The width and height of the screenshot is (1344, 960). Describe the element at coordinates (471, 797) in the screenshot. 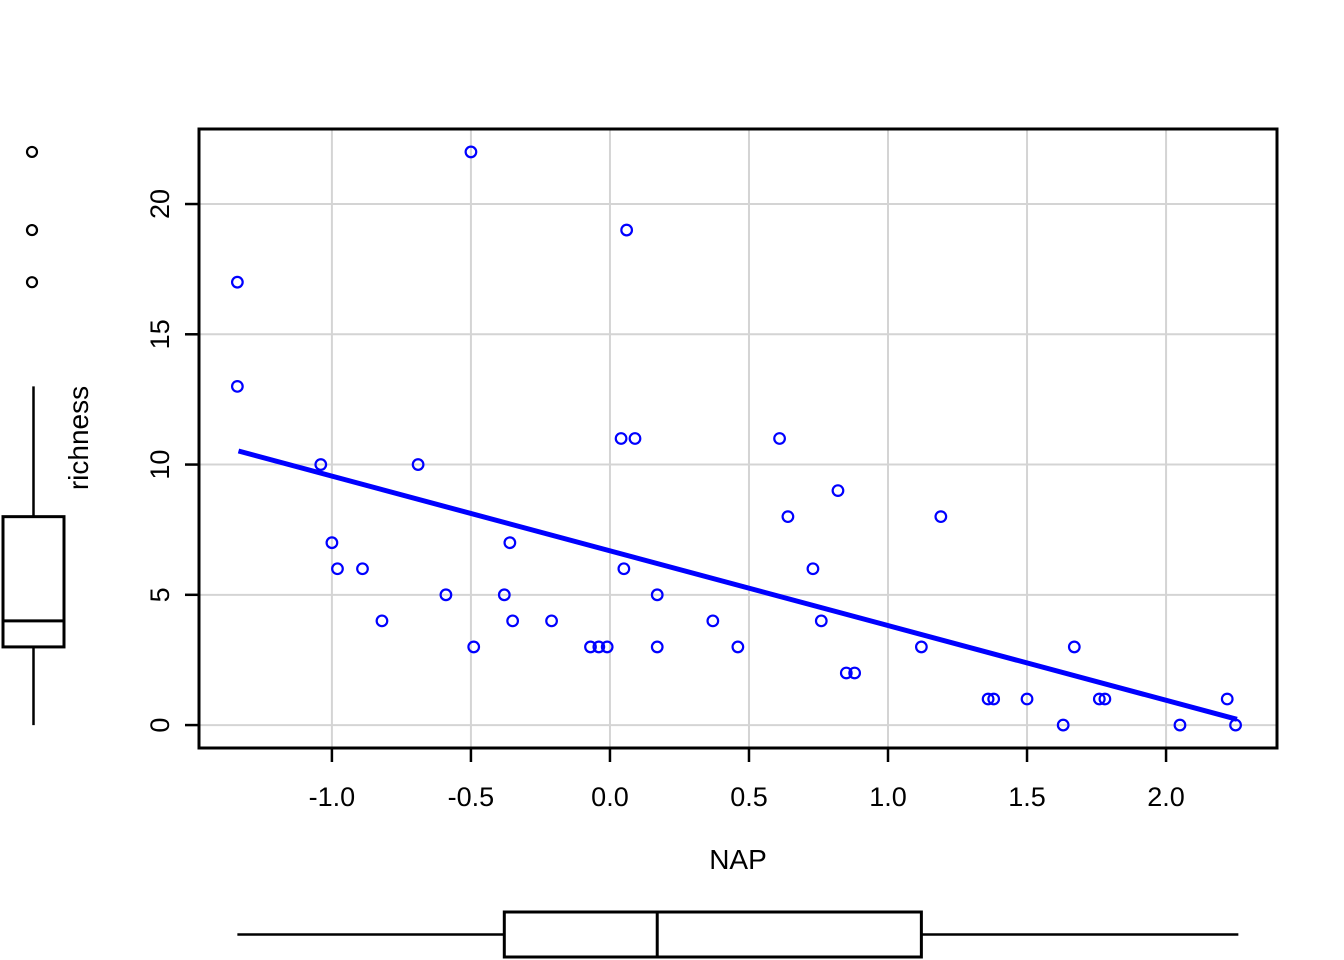

I see `x-tick-label: -0.5` at that location.